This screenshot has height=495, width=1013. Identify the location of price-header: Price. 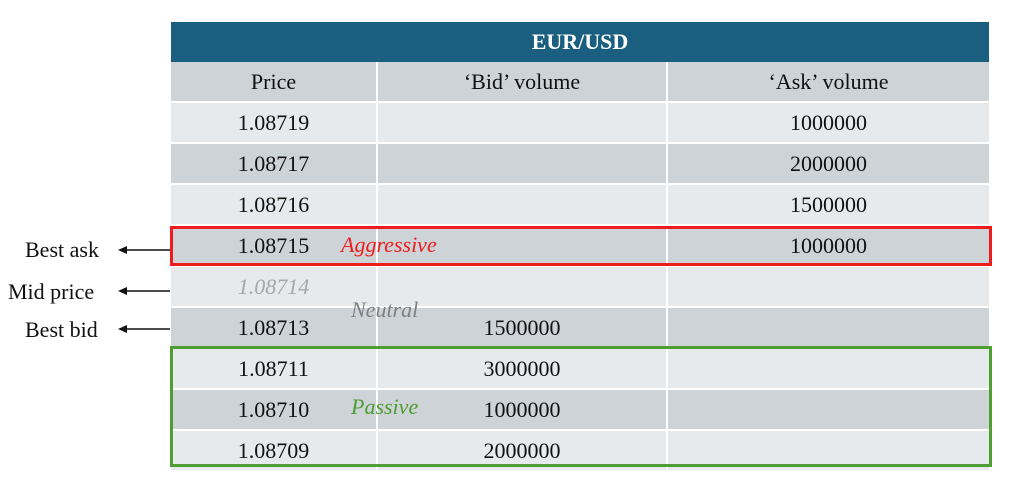
(274, 82).